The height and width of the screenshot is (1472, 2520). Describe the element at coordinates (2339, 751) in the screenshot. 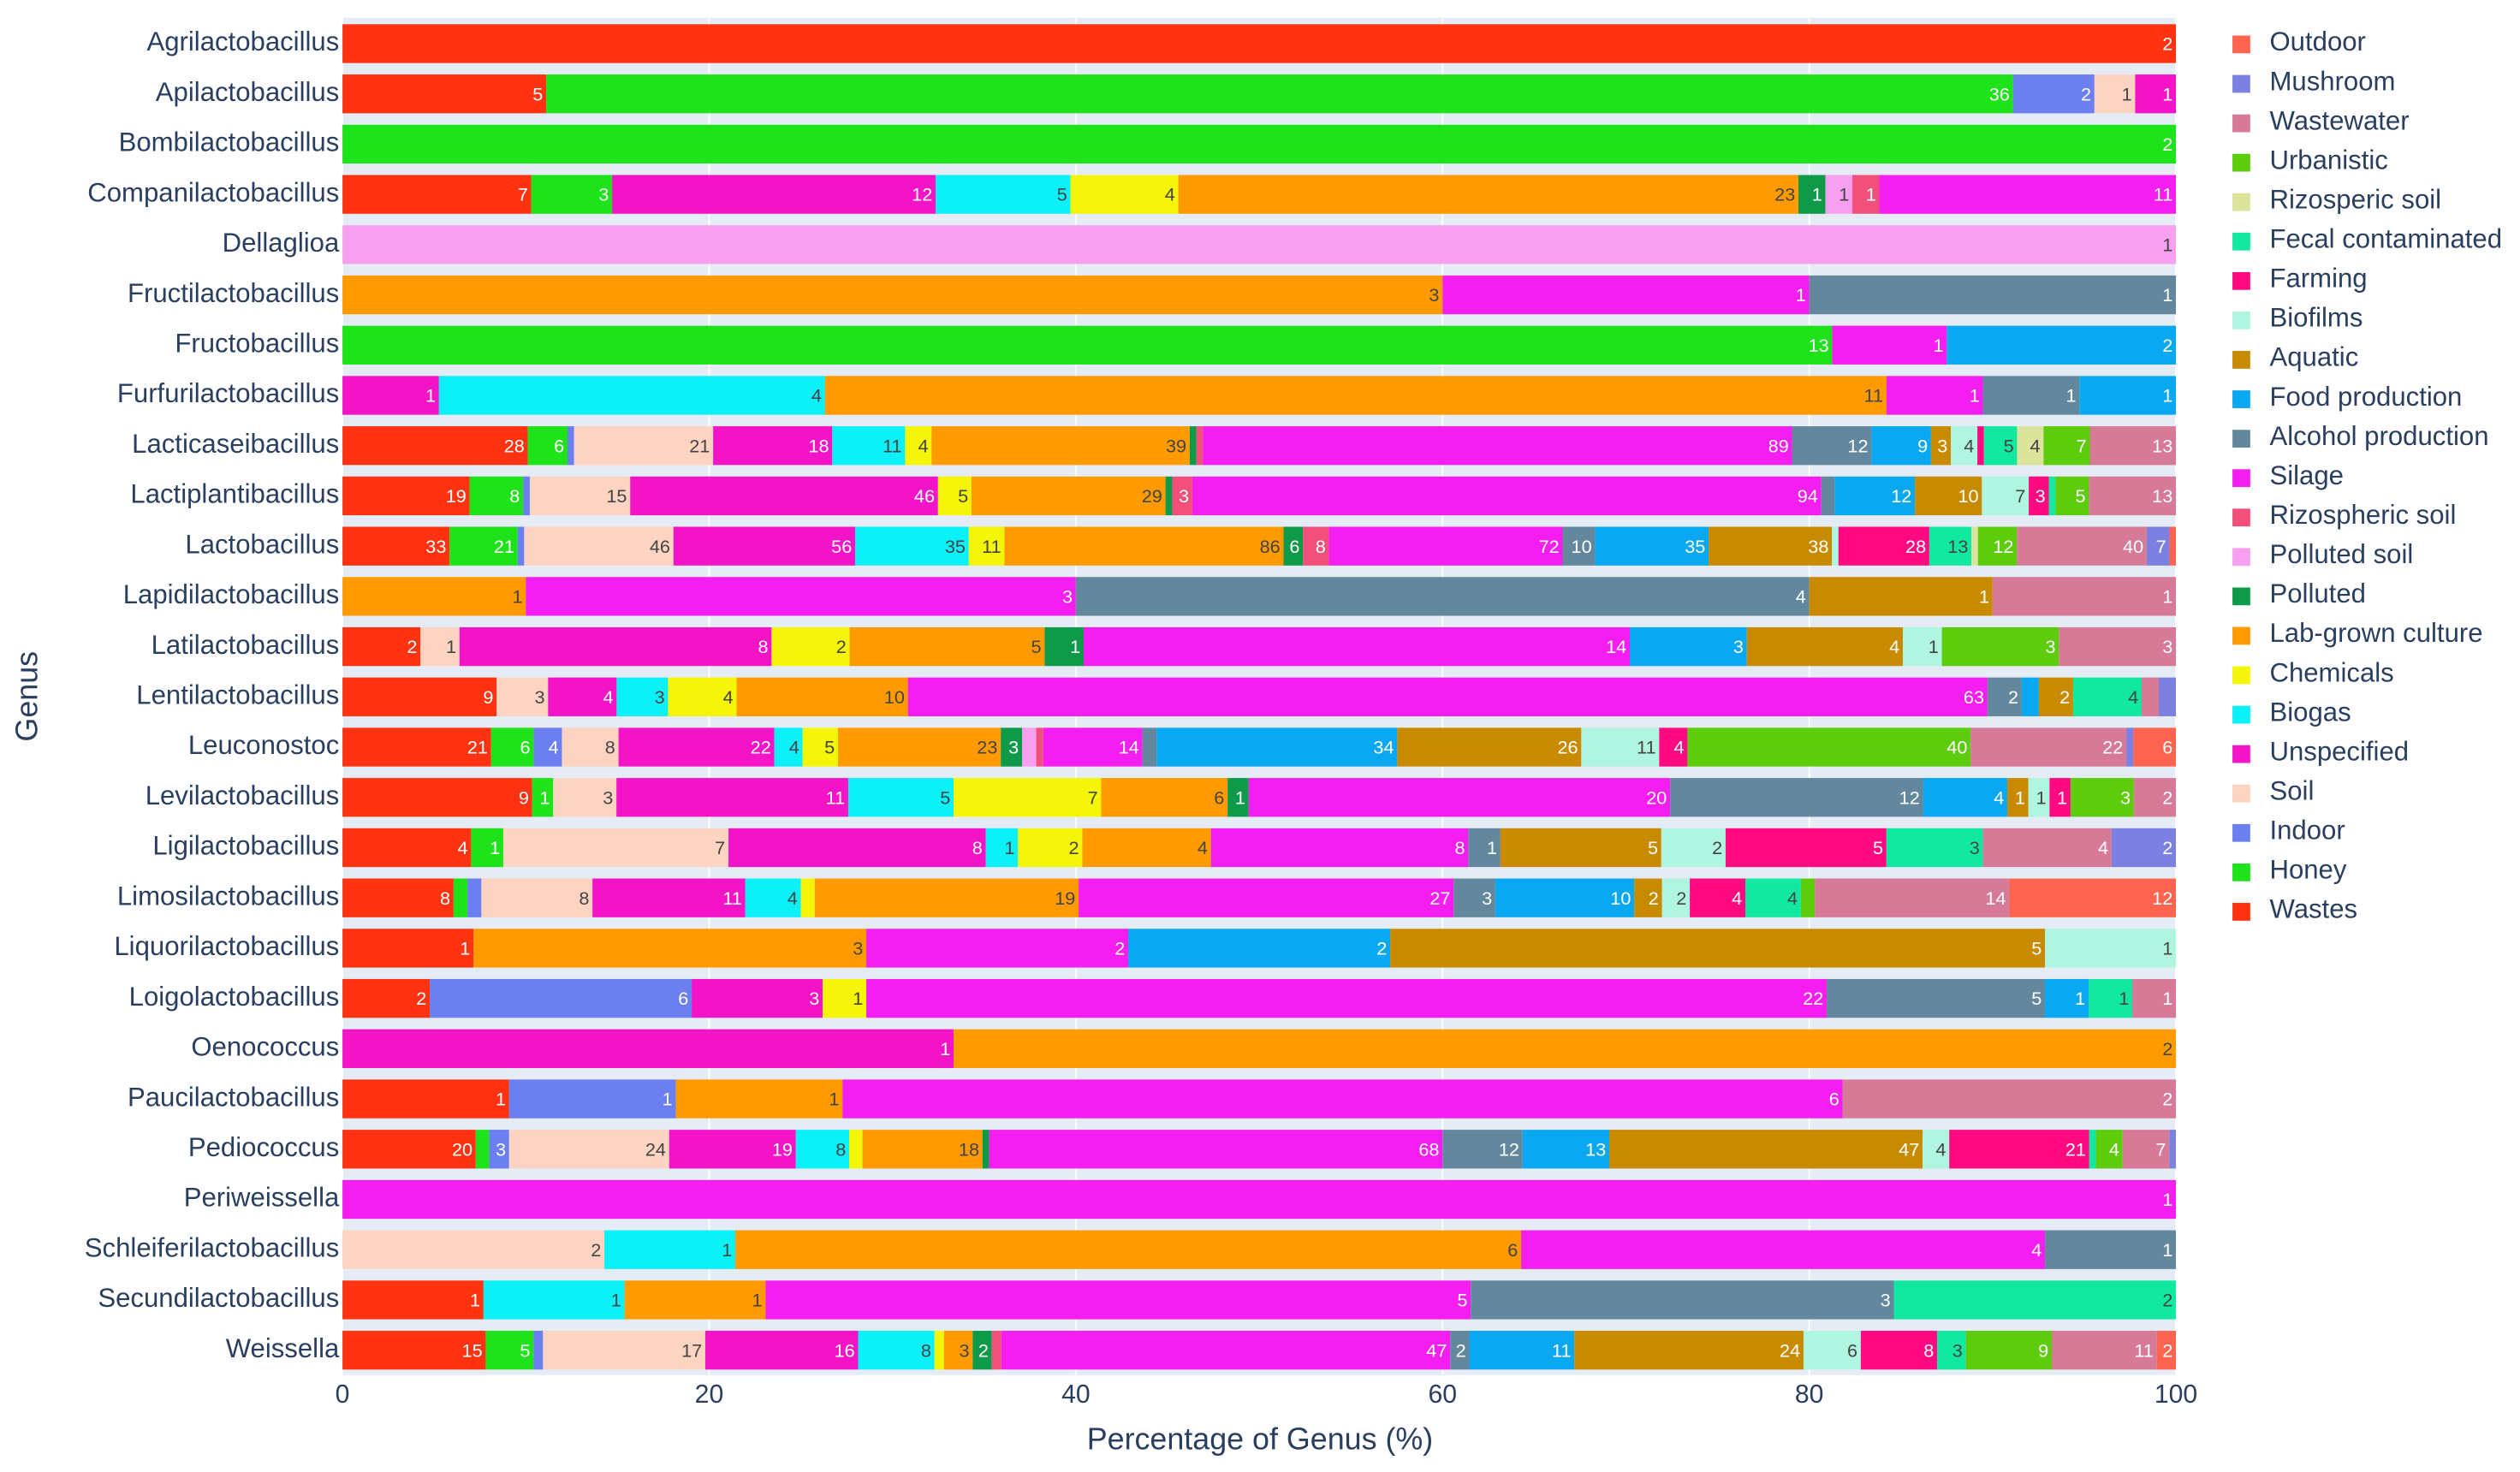

I see `legend-label: Unspecified` at that location.